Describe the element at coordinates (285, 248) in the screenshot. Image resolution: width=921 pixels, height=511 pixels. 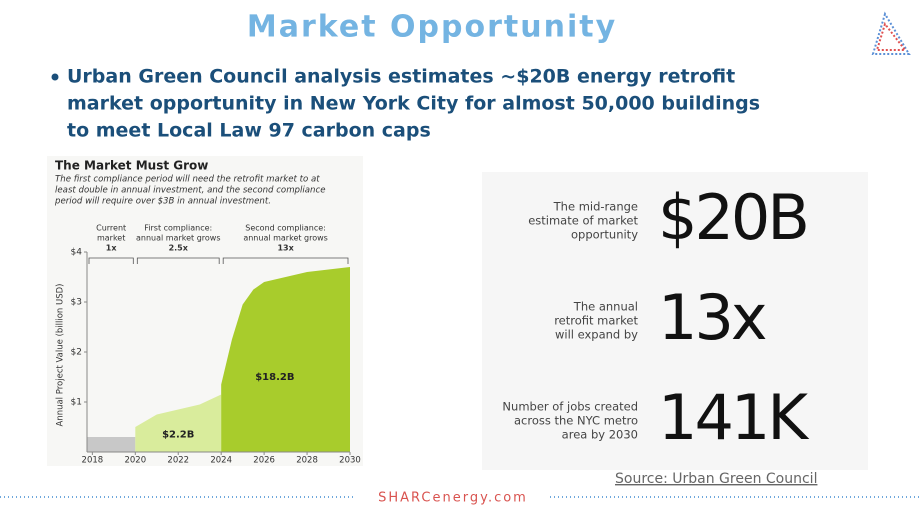
I see `phase-factor: 13x` at that location.